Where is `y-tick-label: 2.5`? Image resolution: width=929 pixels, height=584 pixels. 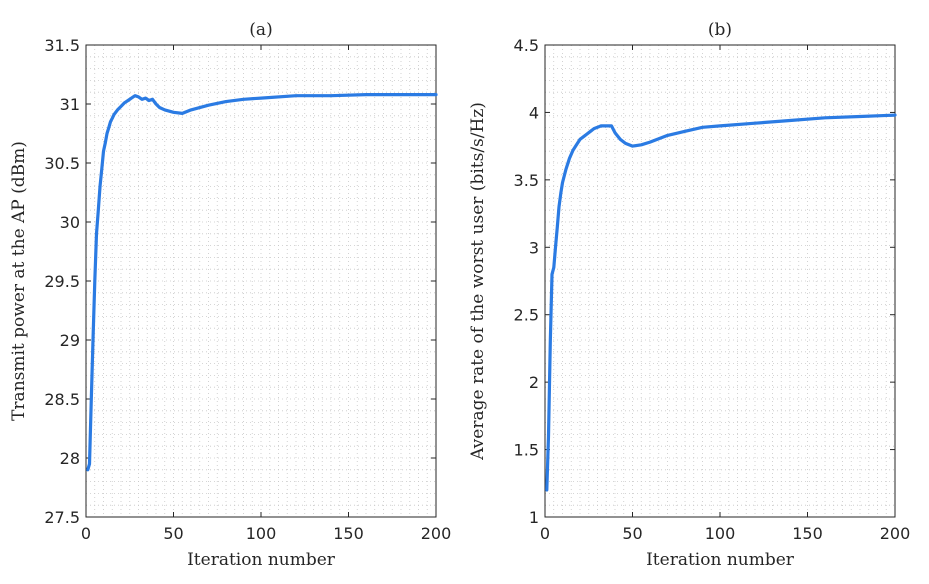
y-tick-label: 2.5 is located at coordinates (526, 315).